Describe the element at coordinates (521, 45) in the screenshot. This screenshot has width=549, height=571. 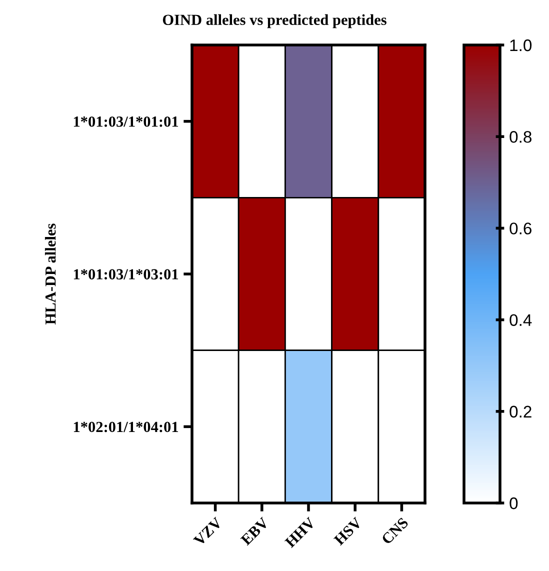
I see `color-bar-label: 1.0` at that location.